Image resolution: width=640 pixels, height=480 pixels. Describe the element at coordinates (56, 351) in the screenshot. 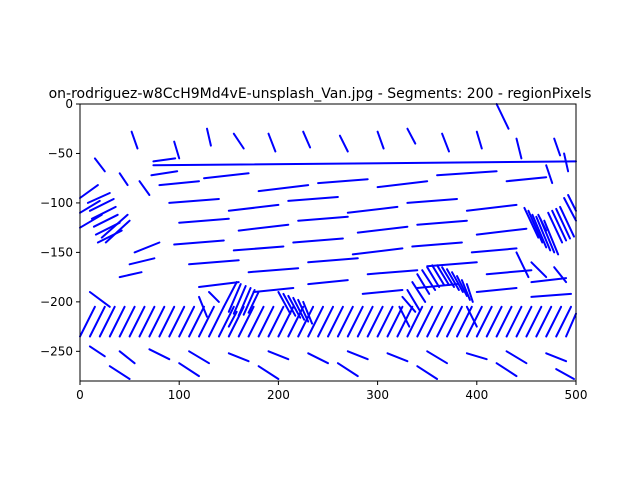

I see `y-tick-label: −250` at that location.